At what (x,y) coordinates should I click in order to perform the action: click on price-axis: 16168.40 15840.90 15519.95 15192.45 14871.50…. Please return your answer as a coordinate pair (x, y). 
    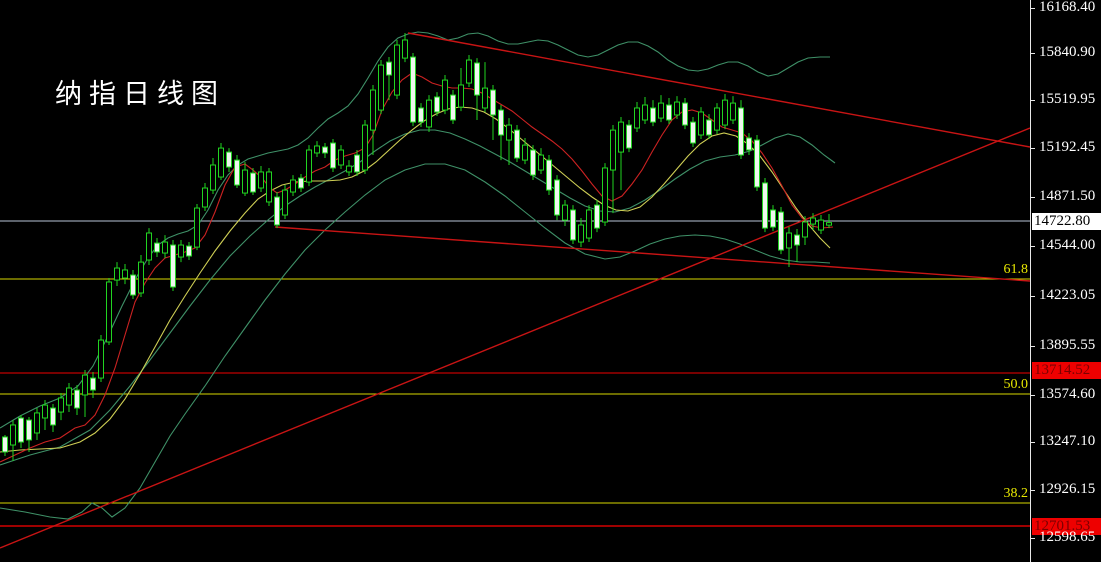
    Looking at the image, I should click on (1065, 281).